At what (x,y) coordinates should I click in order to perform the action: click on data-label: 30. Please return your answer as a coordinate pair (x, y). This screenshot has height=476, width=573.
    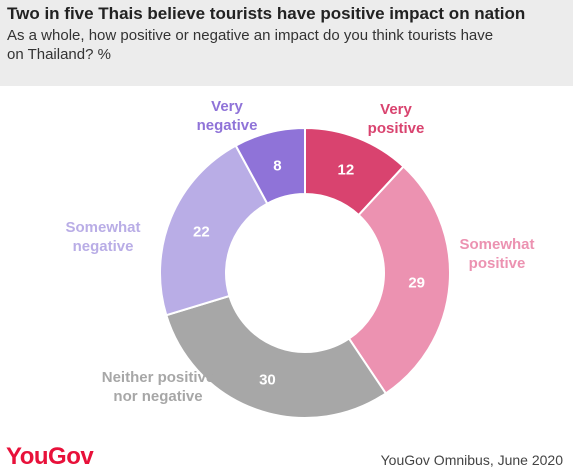
    Looking at the image, I should click on (267, 380).